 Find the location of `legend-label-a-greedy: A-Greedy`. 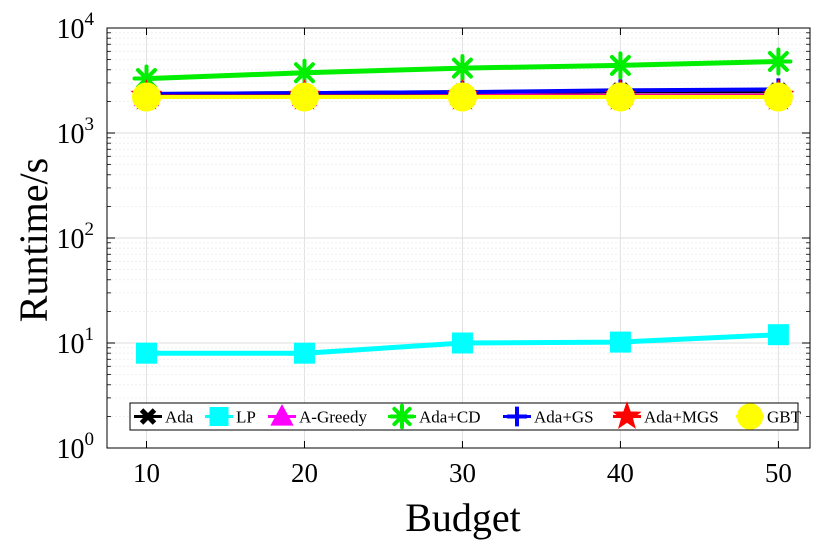

legend-label-a-greedy: A-Greedy is located at coordinates (333, 417).